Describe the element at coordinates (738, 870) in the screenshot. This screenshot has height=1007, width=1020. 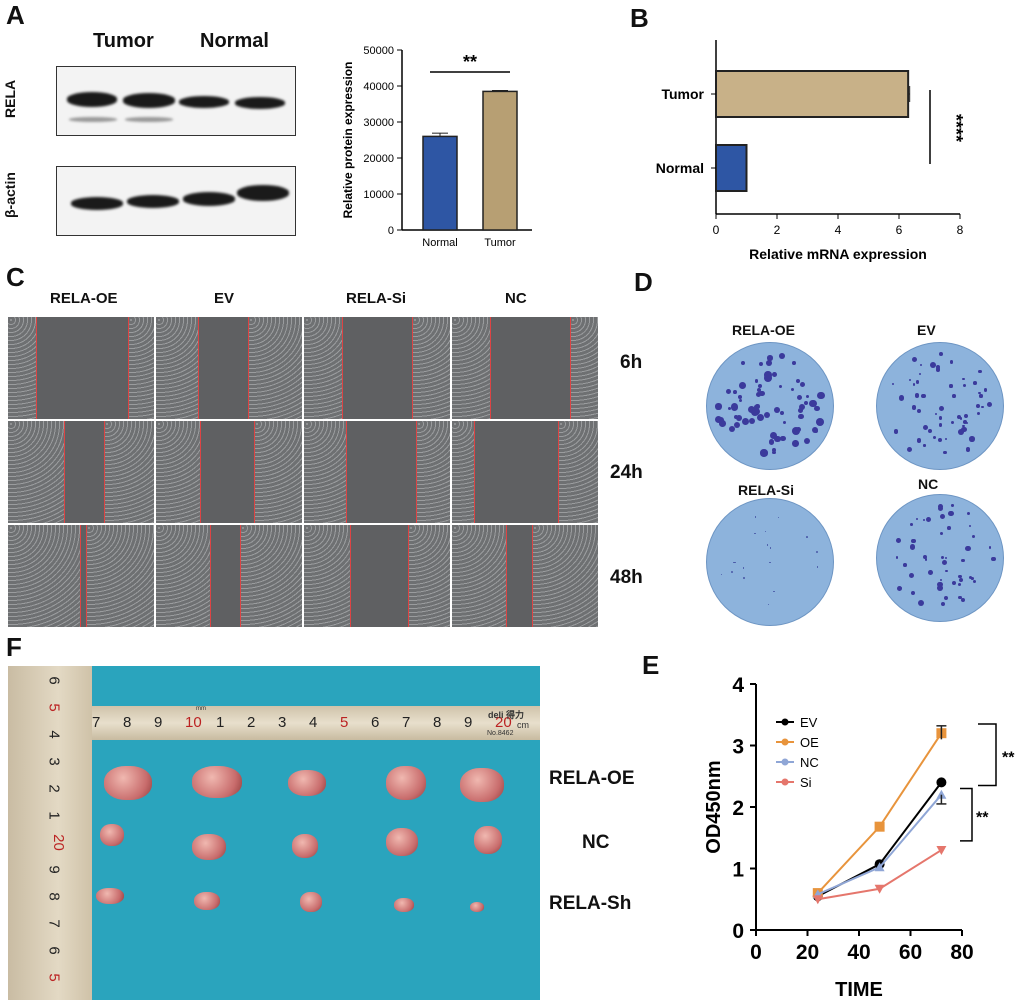
I see `y-tick-label: 1` at that location.